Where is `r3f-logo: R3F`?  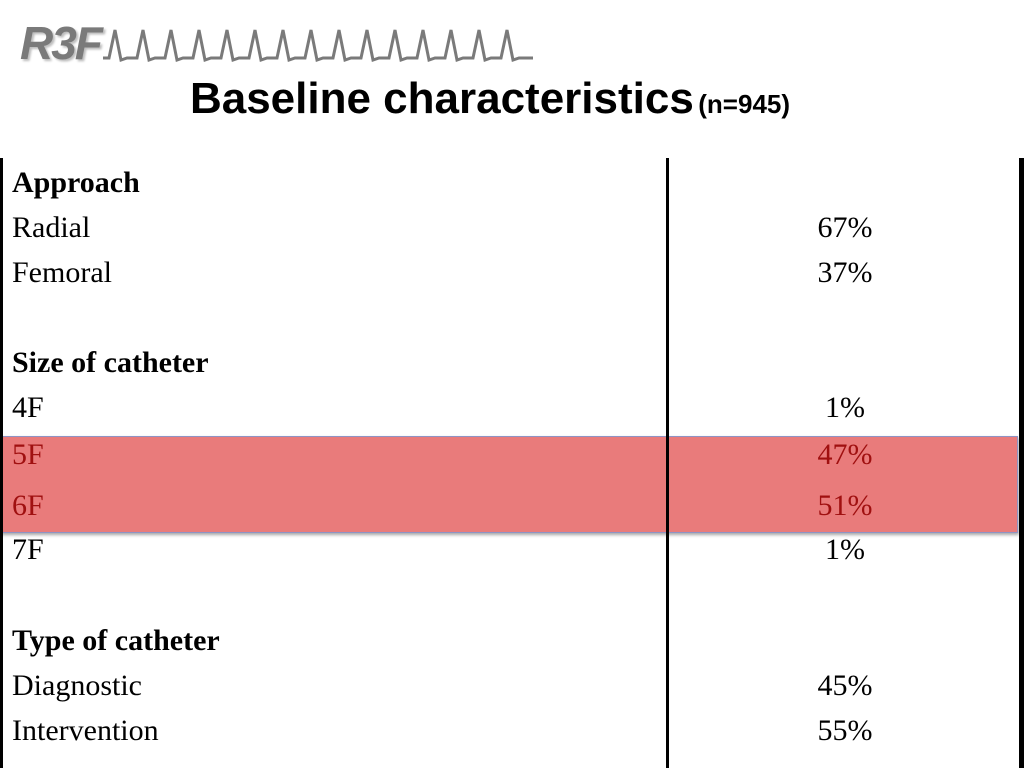
r3f-logo: R3F is located at coordinates (281, 43).